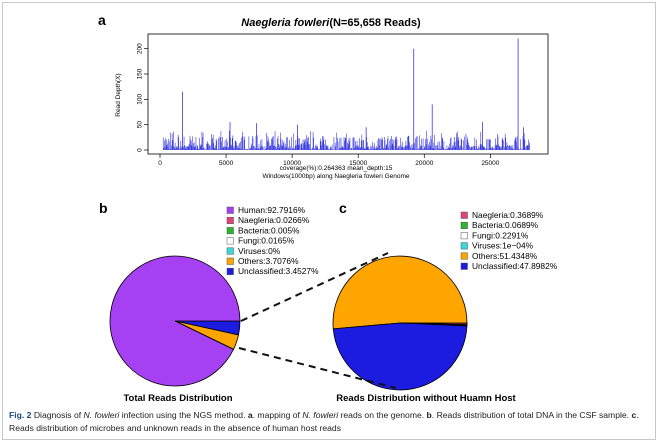 The image size is (660, 445). I want to click on legend-label-unclassified: Unclassified:3.4527%, so click(278, 271).